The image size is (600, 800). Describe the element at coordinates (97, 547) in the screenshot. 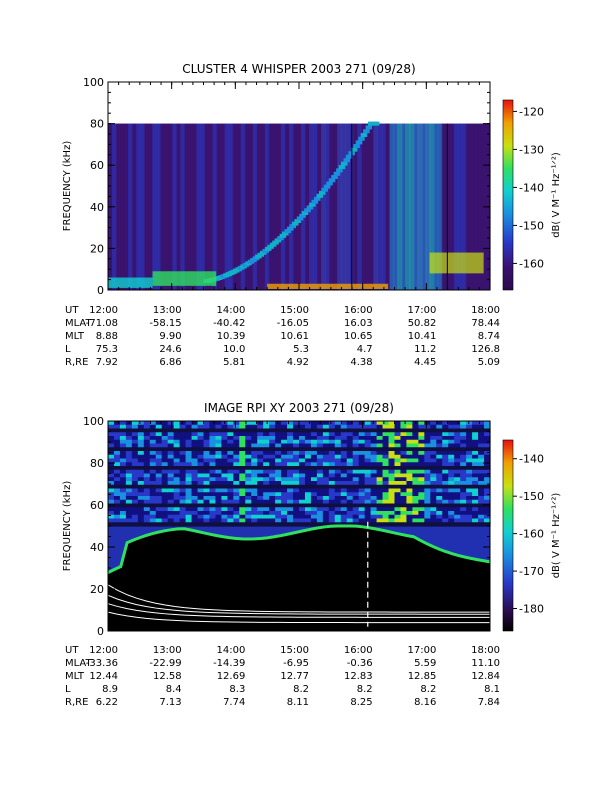

I see `y-tick-label: 40` at that location.